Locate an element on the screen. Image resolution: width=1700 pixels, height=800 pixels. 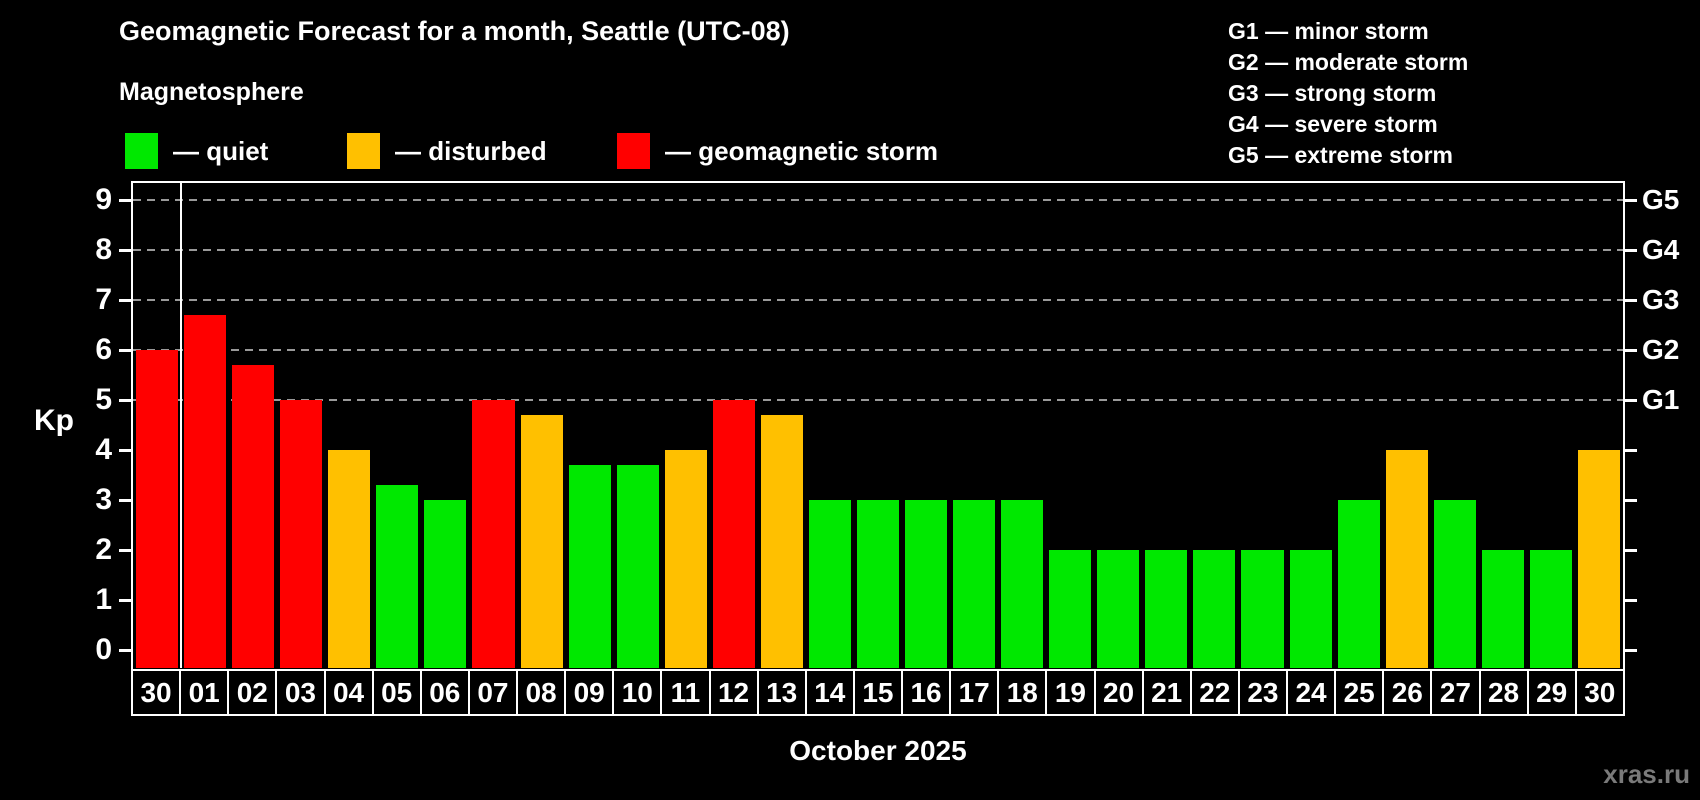
date-cell-09: 09 is located at coordinates (590, 692).